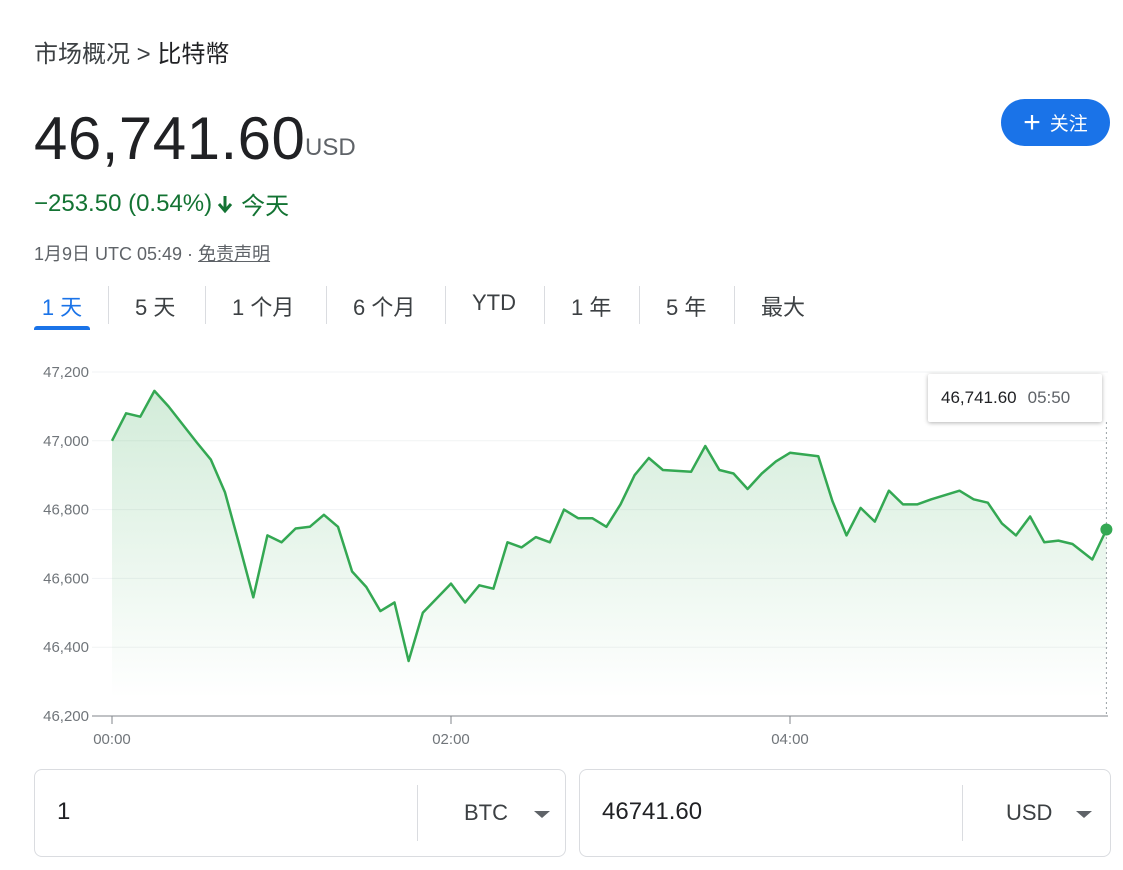 The height and width of the screenshot is (870, 1123). Describe the element at coordinates (234, 254) in the screenshot. I see `disclaimer-link: 免责声明` at that location.